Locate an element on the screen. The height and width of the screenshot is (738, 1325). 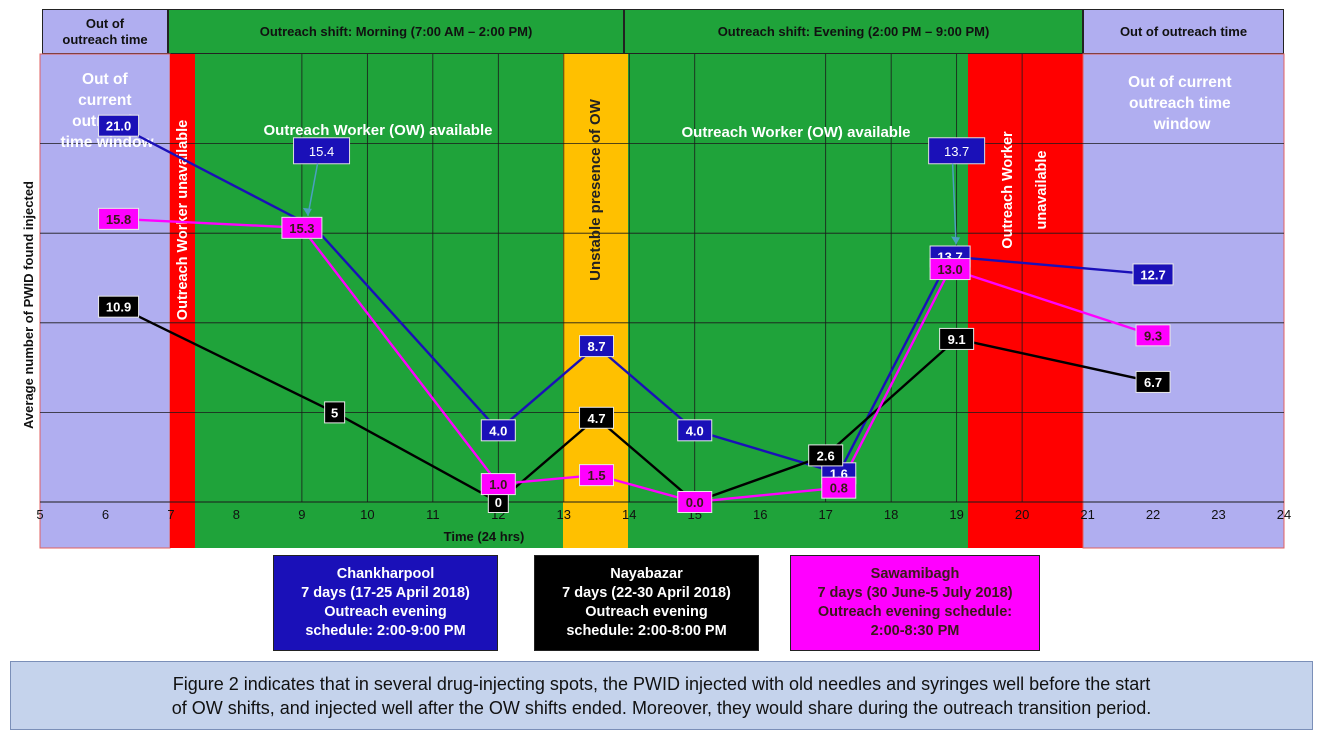
data-label-sawamibagh: 1.5 is located at coordinates (596, 475).